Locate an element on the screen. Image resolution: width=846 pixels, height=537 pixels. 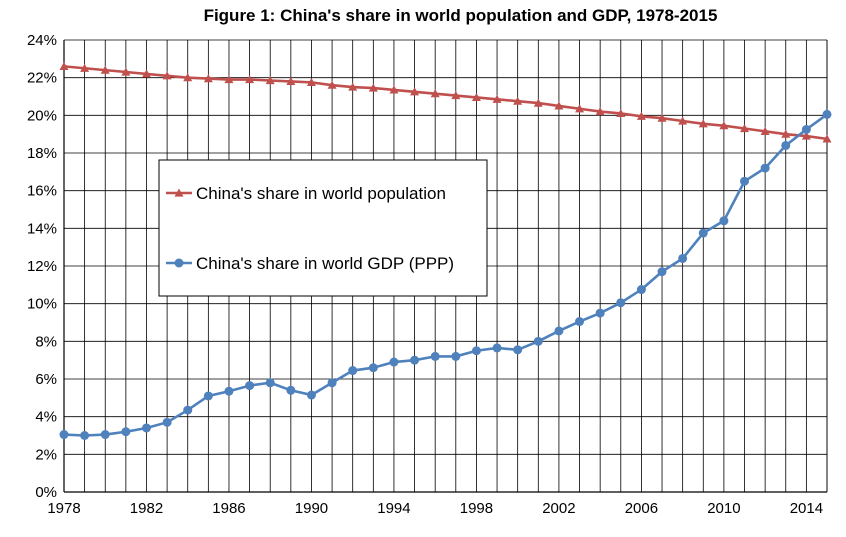
y-tick-label: 14% is located at coordinates (42, 228).